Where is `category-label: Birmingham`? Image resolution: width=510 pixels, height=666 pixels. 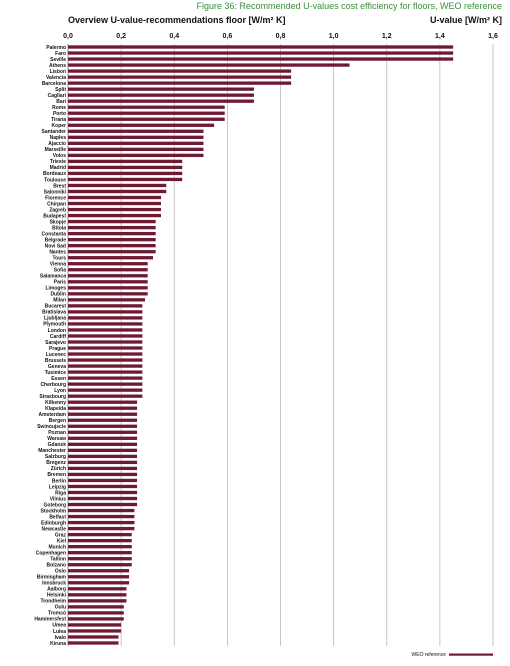 category-label: Birmingham is located at coordinates (52, 578).